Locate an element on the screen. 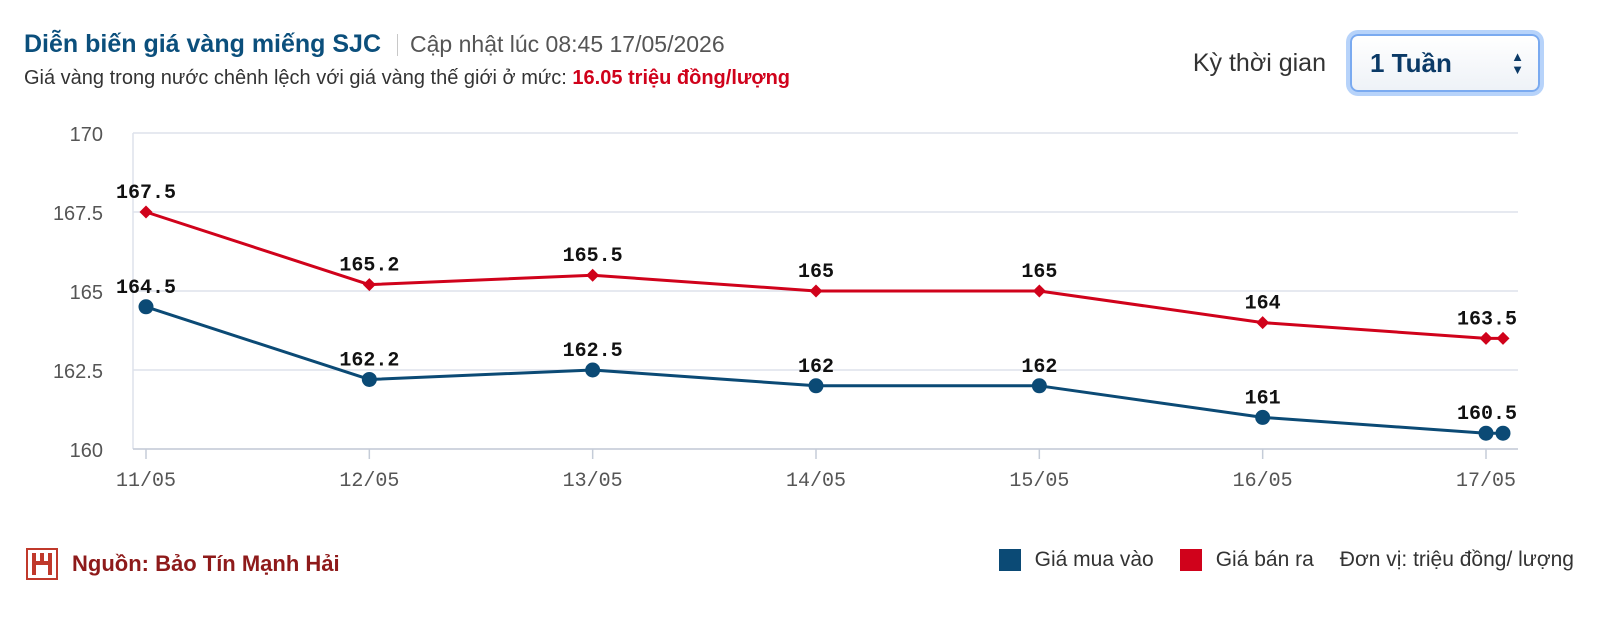  source-block: Nguồn: Bảo Tín Mạnh Hải is located at coordinates (183, 564).